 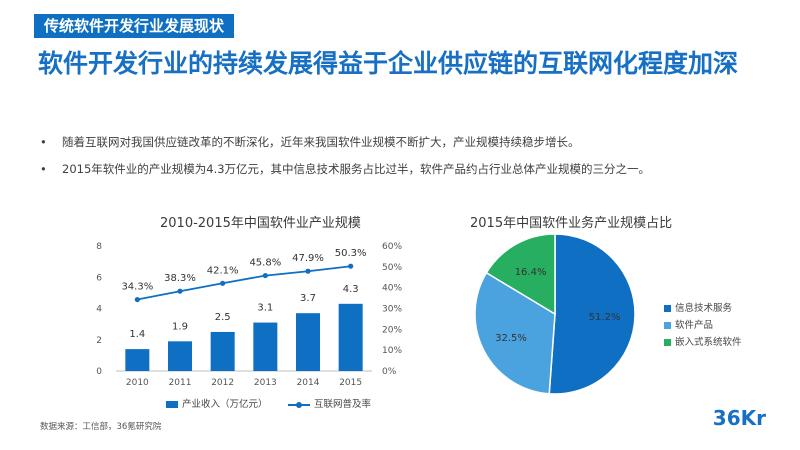 I want to click on data-source-note: 数据来源：工信部，36氪研究院, so click(x=101, y=427).